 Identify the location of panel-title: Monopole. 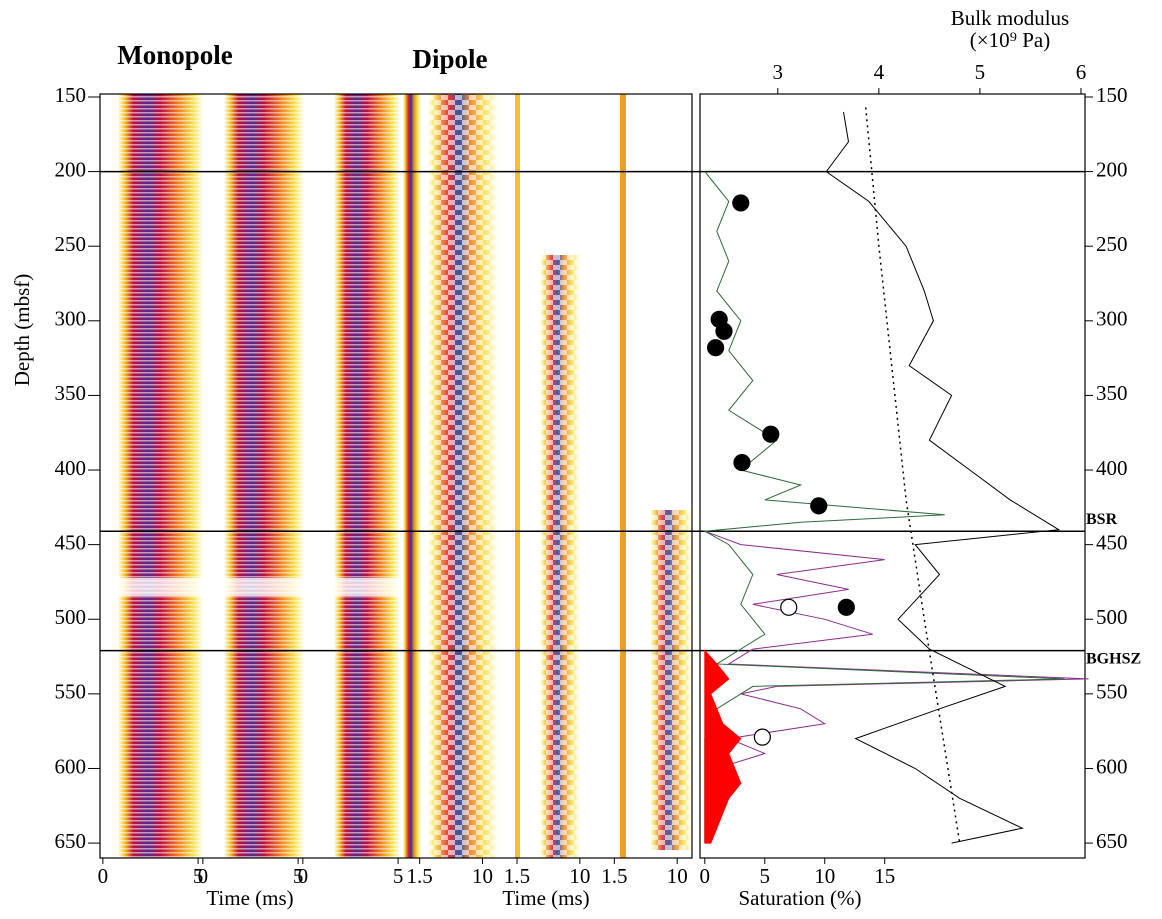
(175, 55).